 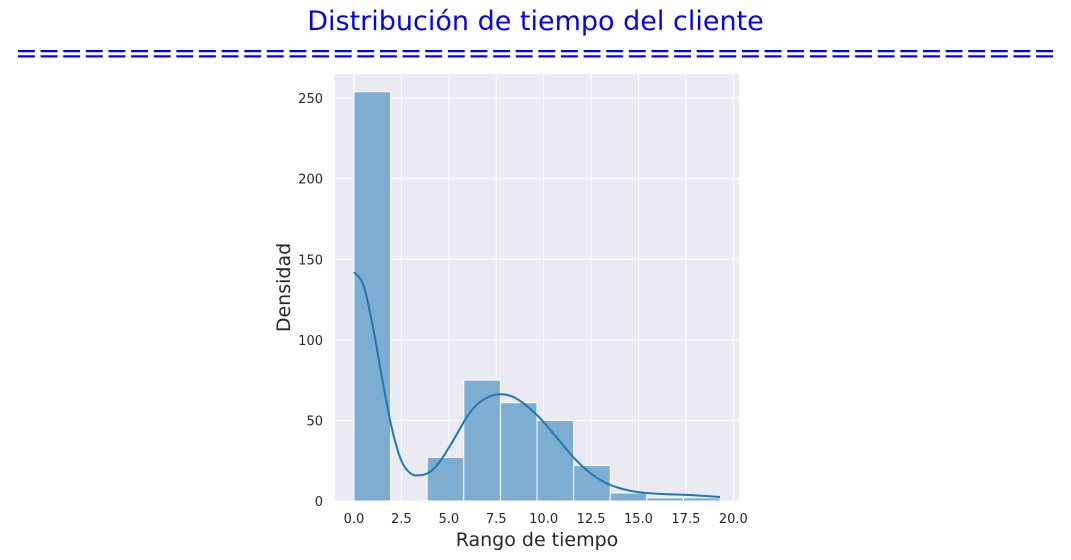 What do you see at coordinates (591, 519) in the screenshot?
I see `x-tick-label: 12.5` at bounding box center [591, 519].